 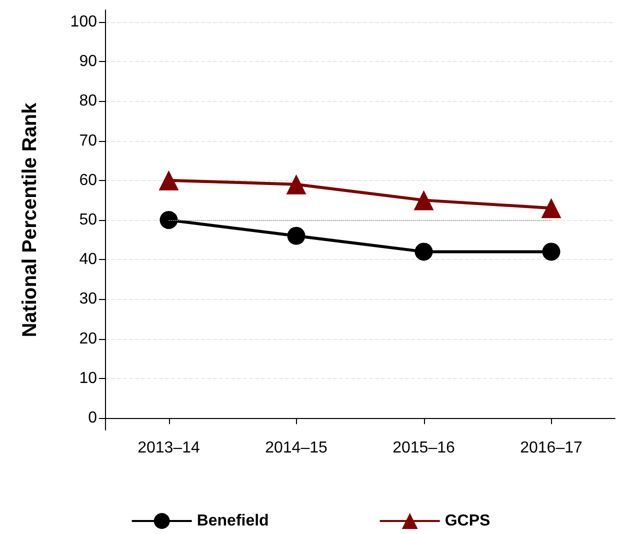 What do you see at coordinates (84, 21) in the screenshot?
I see `y-tick-label: 100` at bounding box center [84, 21].